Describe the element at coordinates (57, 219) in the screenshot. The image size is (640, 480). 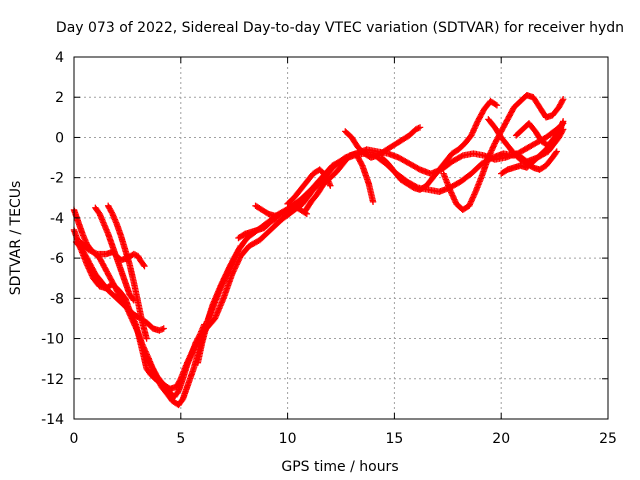
I see `y-tick-label: -4` at that location.